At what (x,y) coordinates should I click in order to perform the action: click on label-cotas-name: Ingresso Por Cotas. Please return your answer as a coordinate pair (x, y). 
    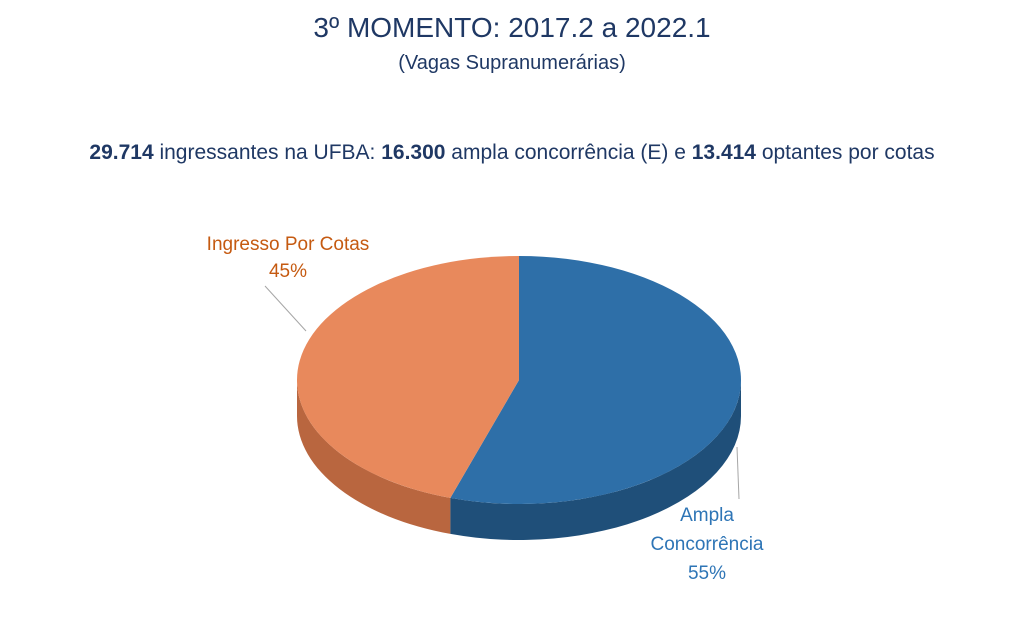
    Looking at the image, I should click on (288, 244).